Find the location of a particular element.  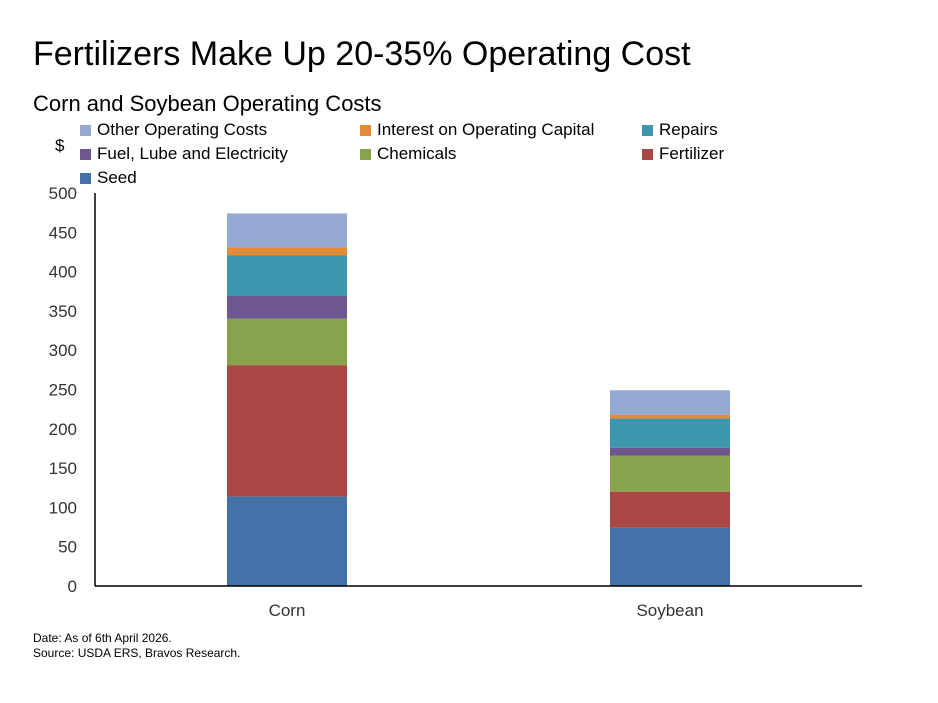

legend-label: Other Operating Costs is located at coordinates (182, 129).